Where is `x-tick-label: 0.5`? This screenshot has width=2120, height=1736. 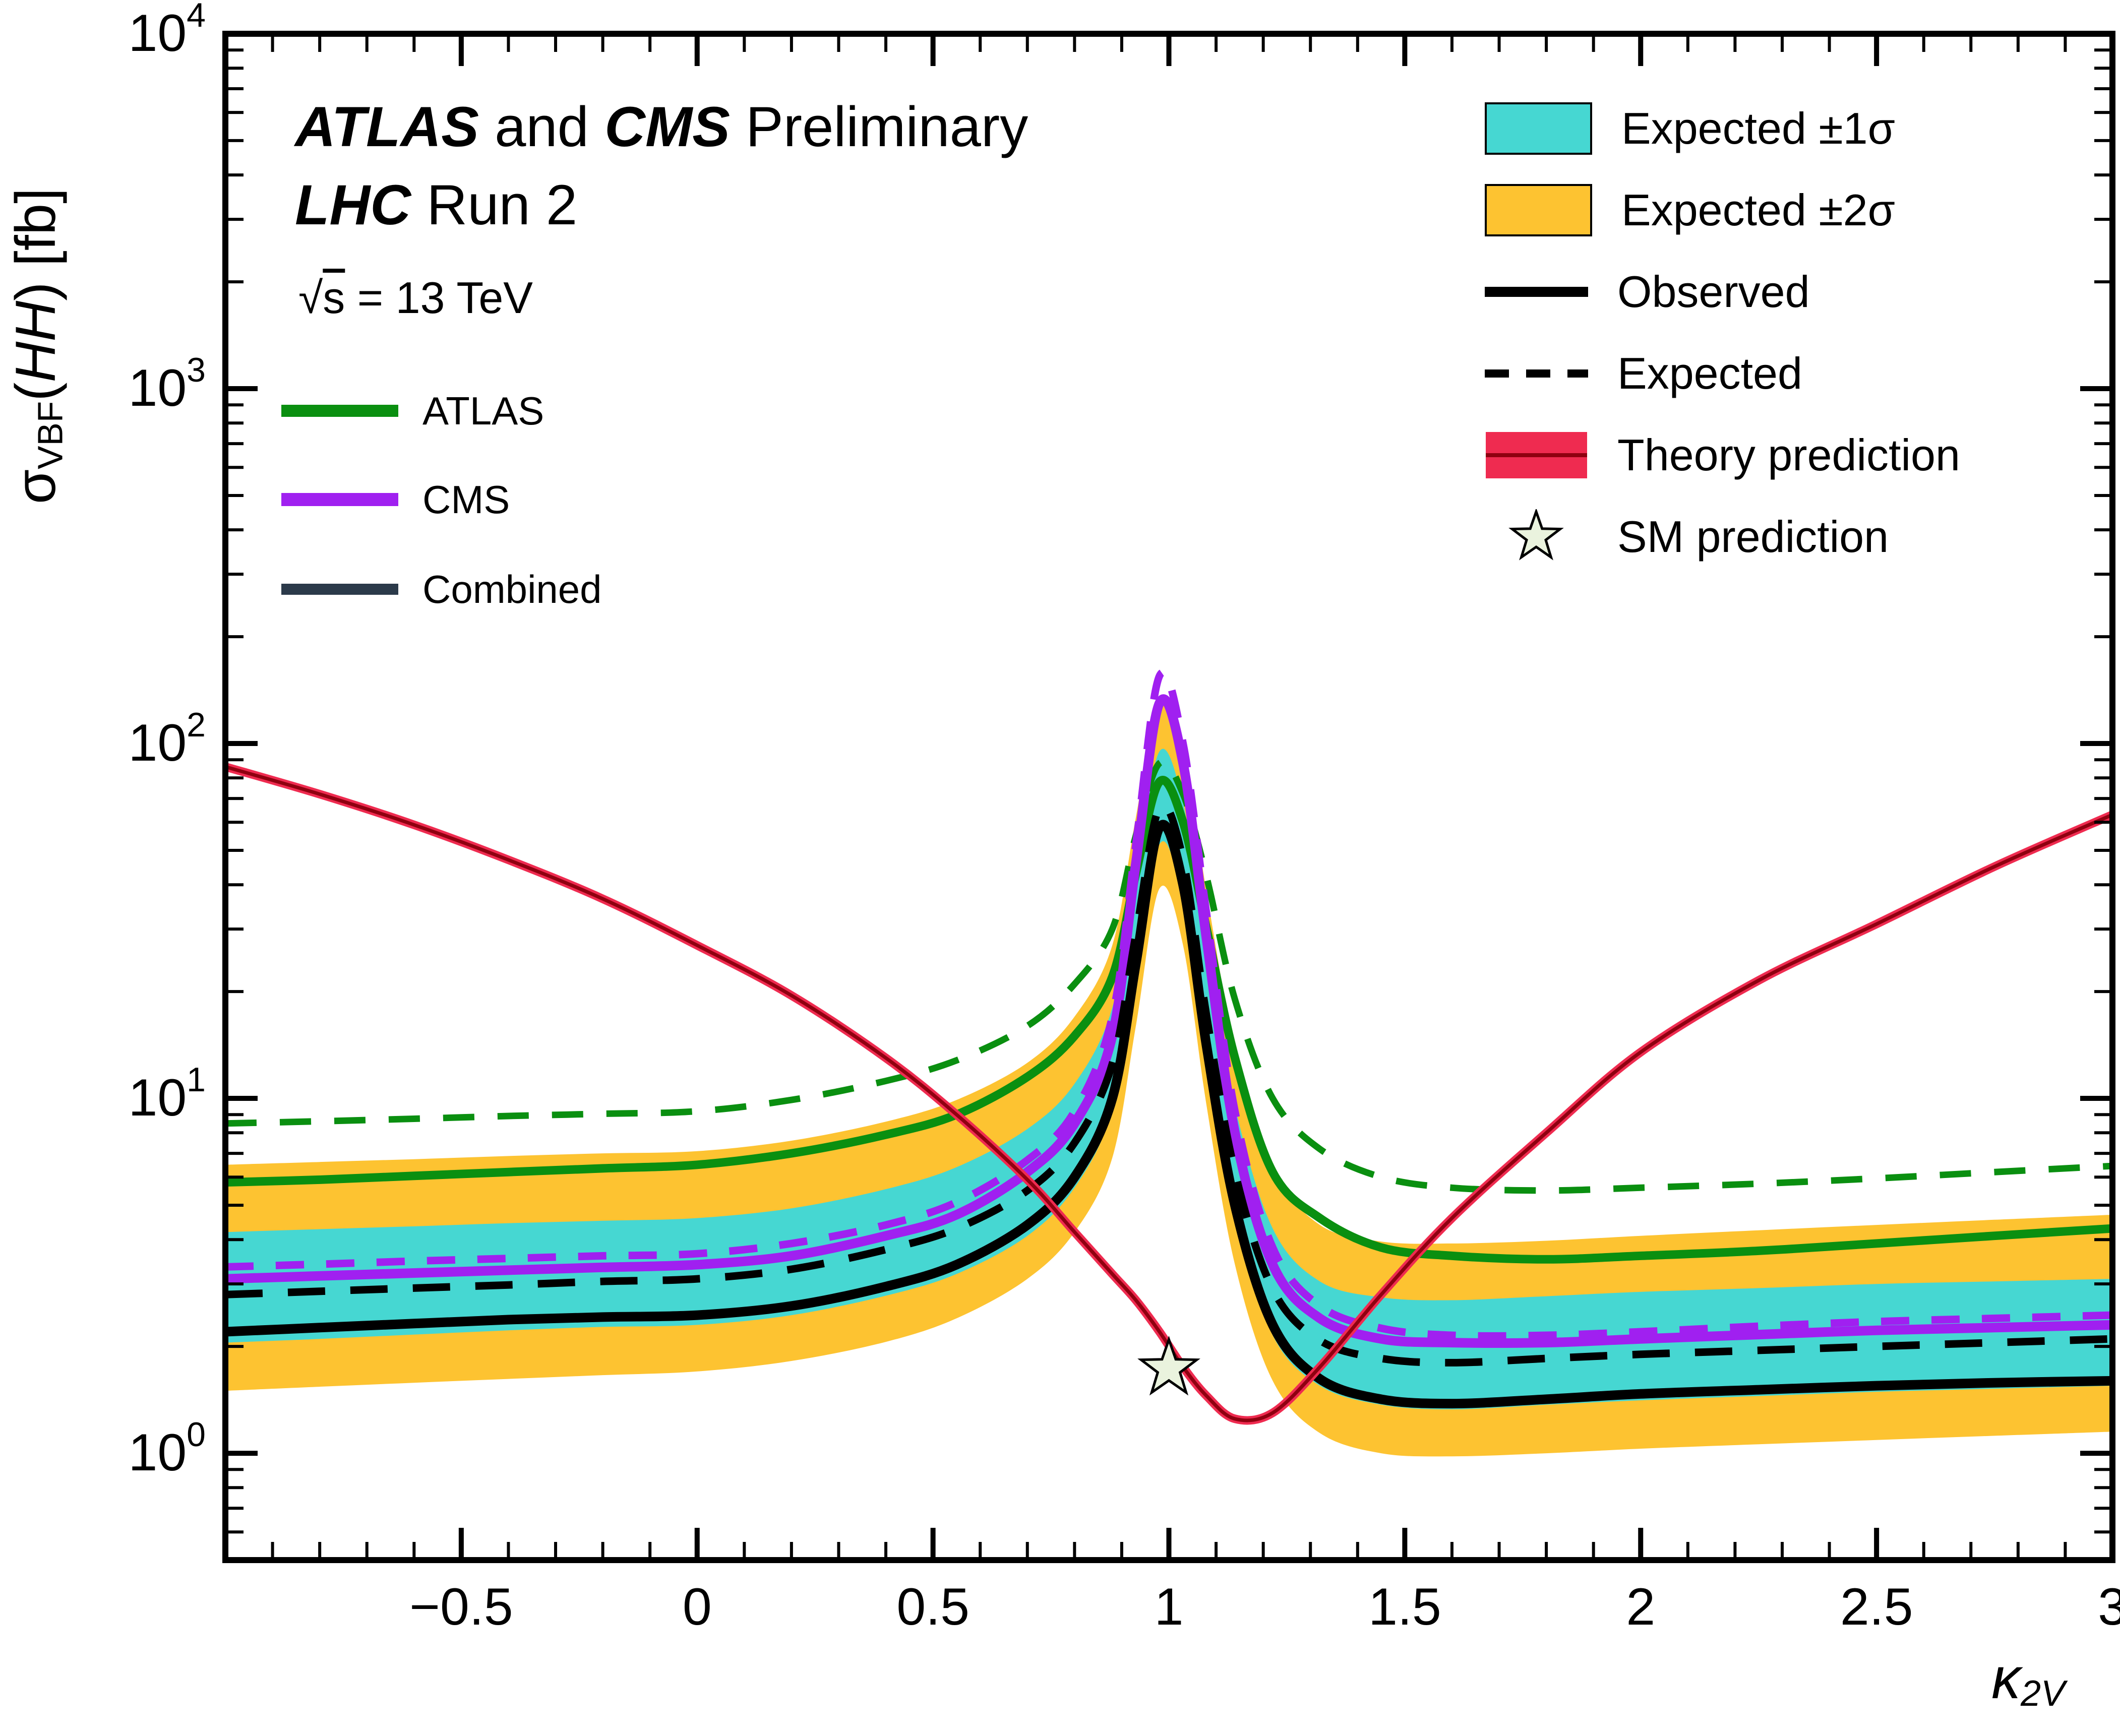
x-tick-label: 0.5 is located at coordinates (933, 1607).